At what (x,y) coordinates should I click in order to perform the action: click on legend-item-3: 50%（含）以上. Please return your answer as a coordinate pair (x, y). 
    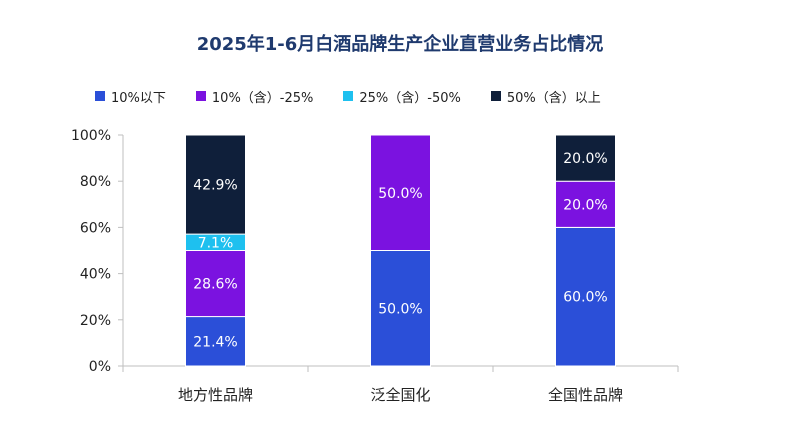
    Looking at the image, I should click on (545, 96).